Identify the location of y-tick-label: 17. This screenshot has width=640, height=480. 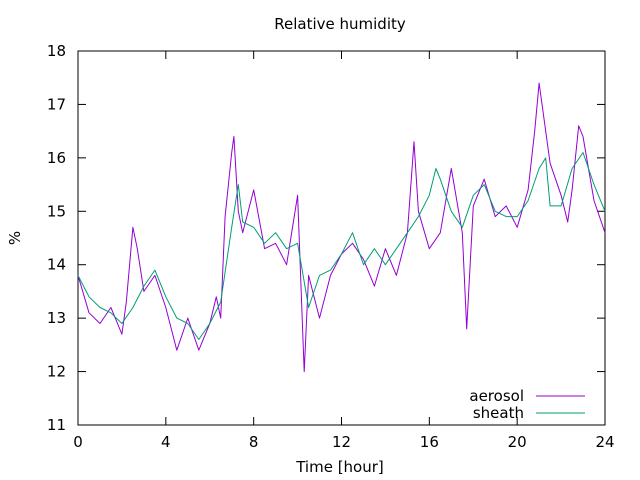
(56, 104).